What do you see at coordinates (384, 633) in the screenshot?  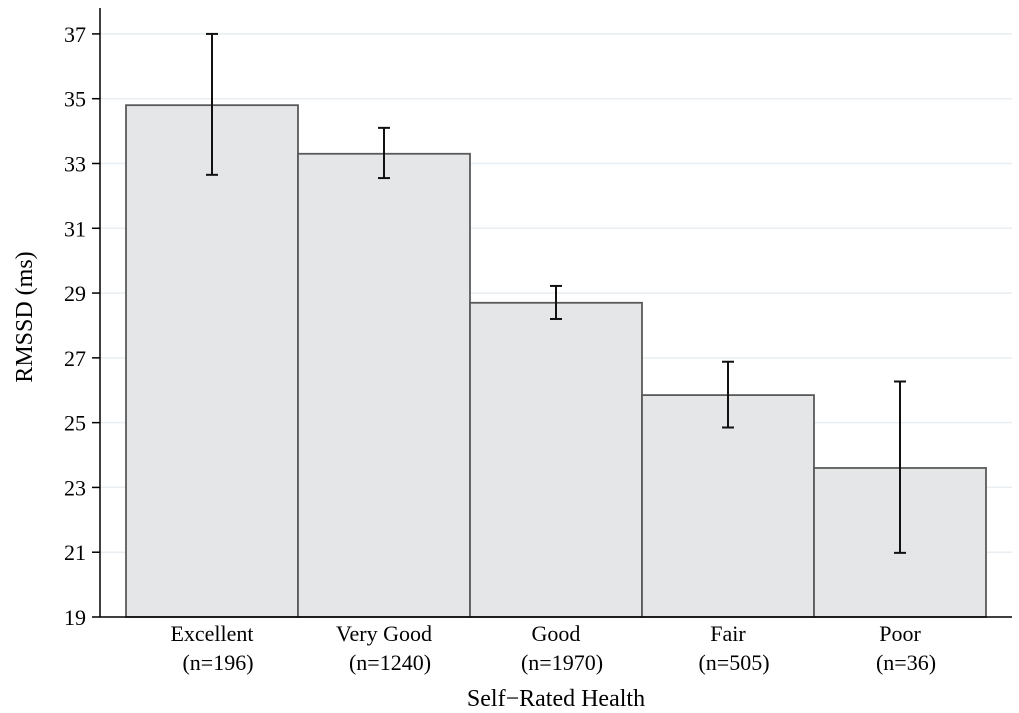 I see `x-category-label: Very Good` at bounding box center [384, 633].